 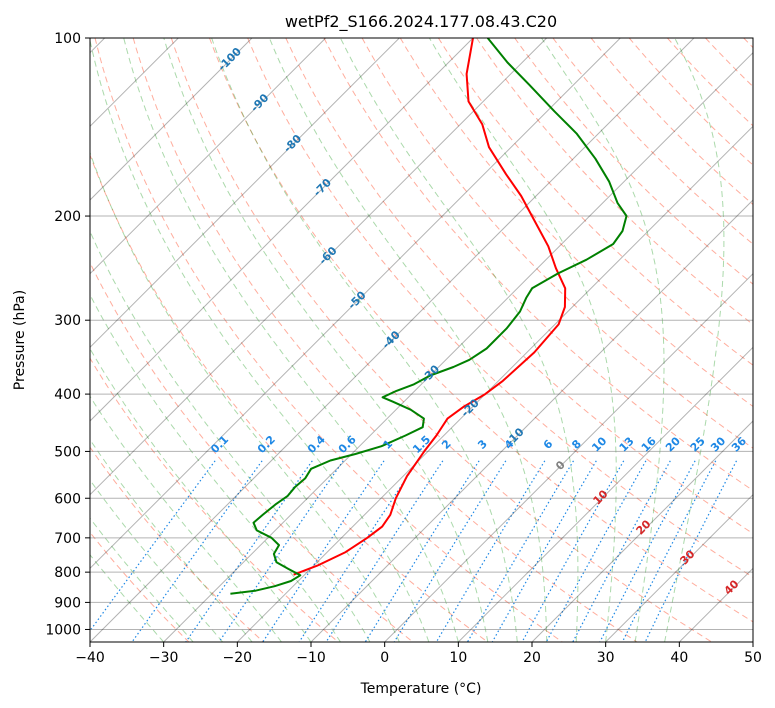 I want to click on isotherm-label: -100, so click(x=229, y=59).